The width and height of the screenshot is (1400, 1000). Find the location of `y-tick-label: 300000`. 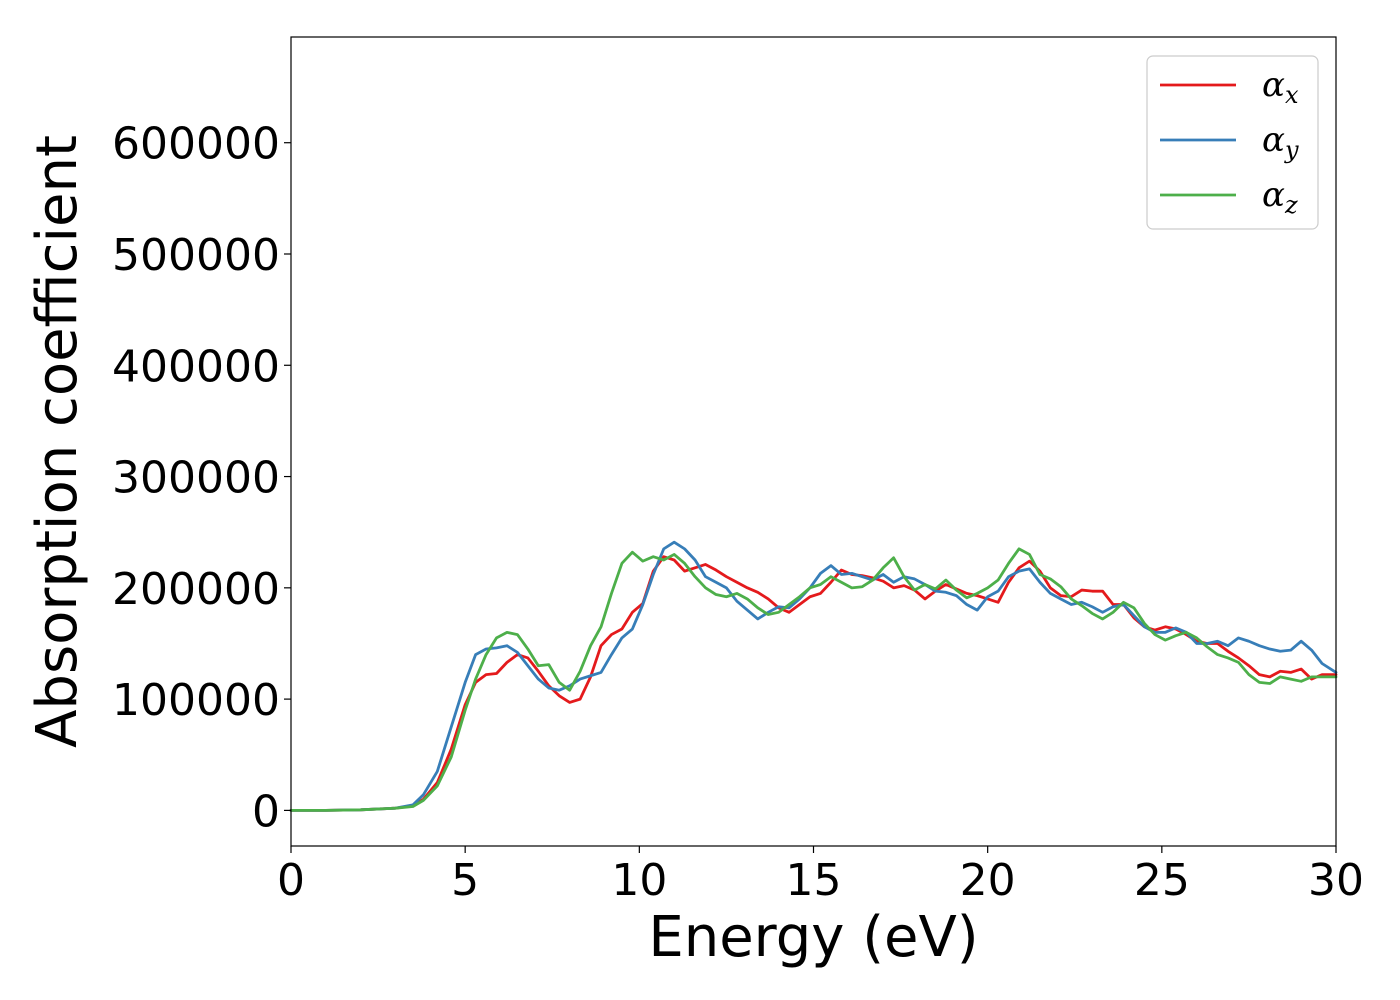

y-tick-label: 300000 is located at coordinates (196, 478).